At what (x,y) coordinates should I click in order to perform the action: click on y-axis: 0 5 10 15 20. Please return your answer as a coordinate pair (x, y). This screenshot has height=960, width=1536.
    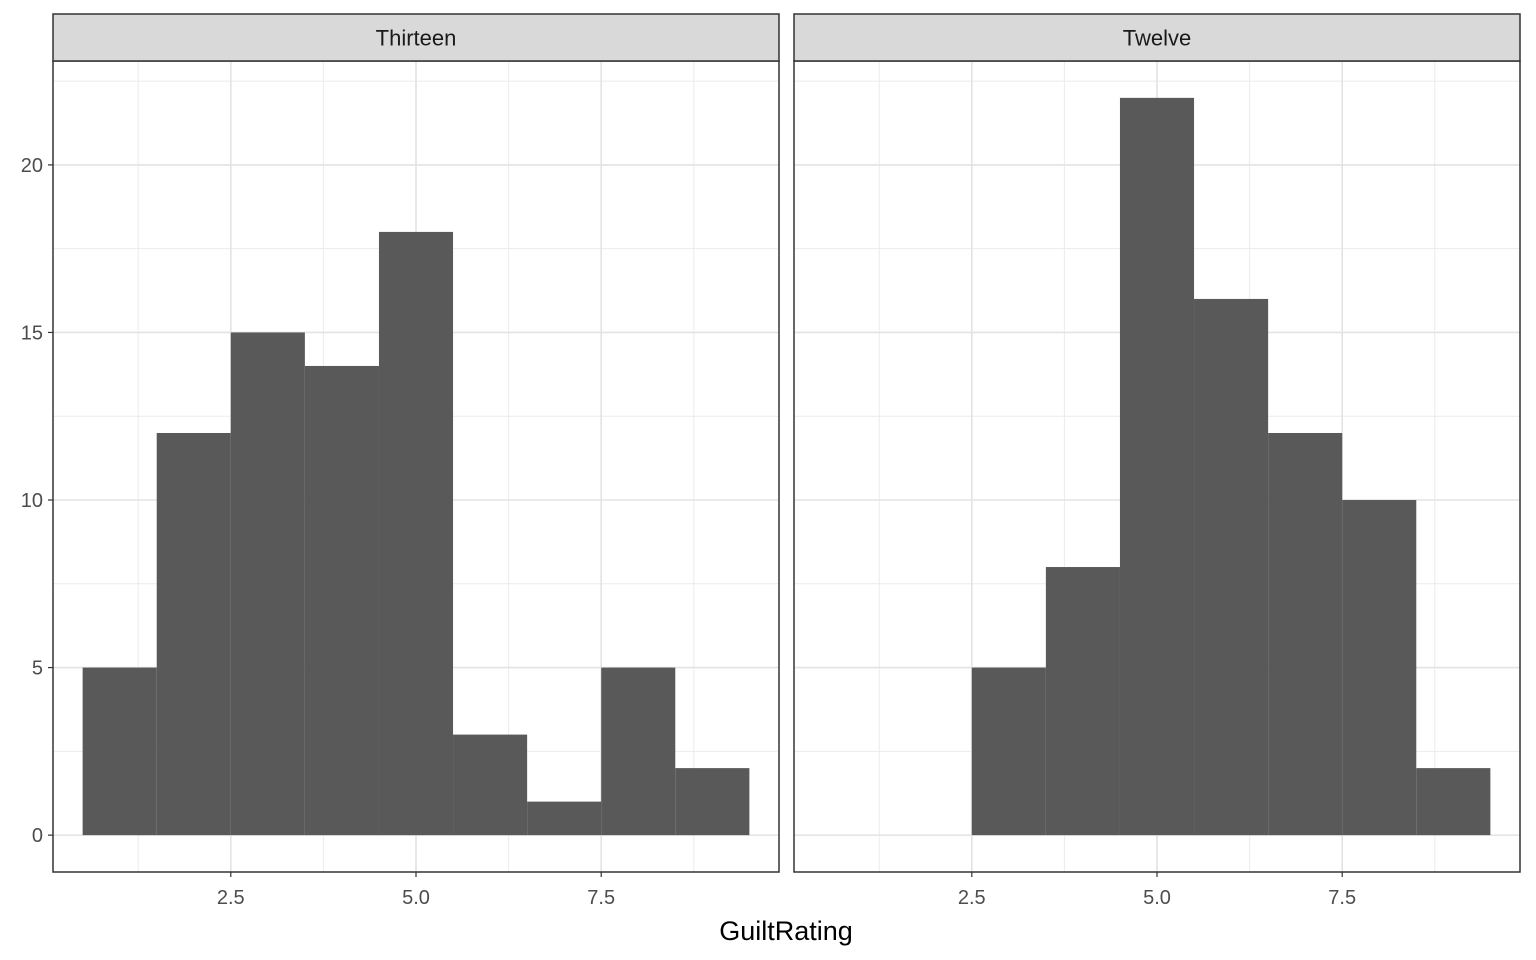
    Looking at the image, I should click on (37, 501).